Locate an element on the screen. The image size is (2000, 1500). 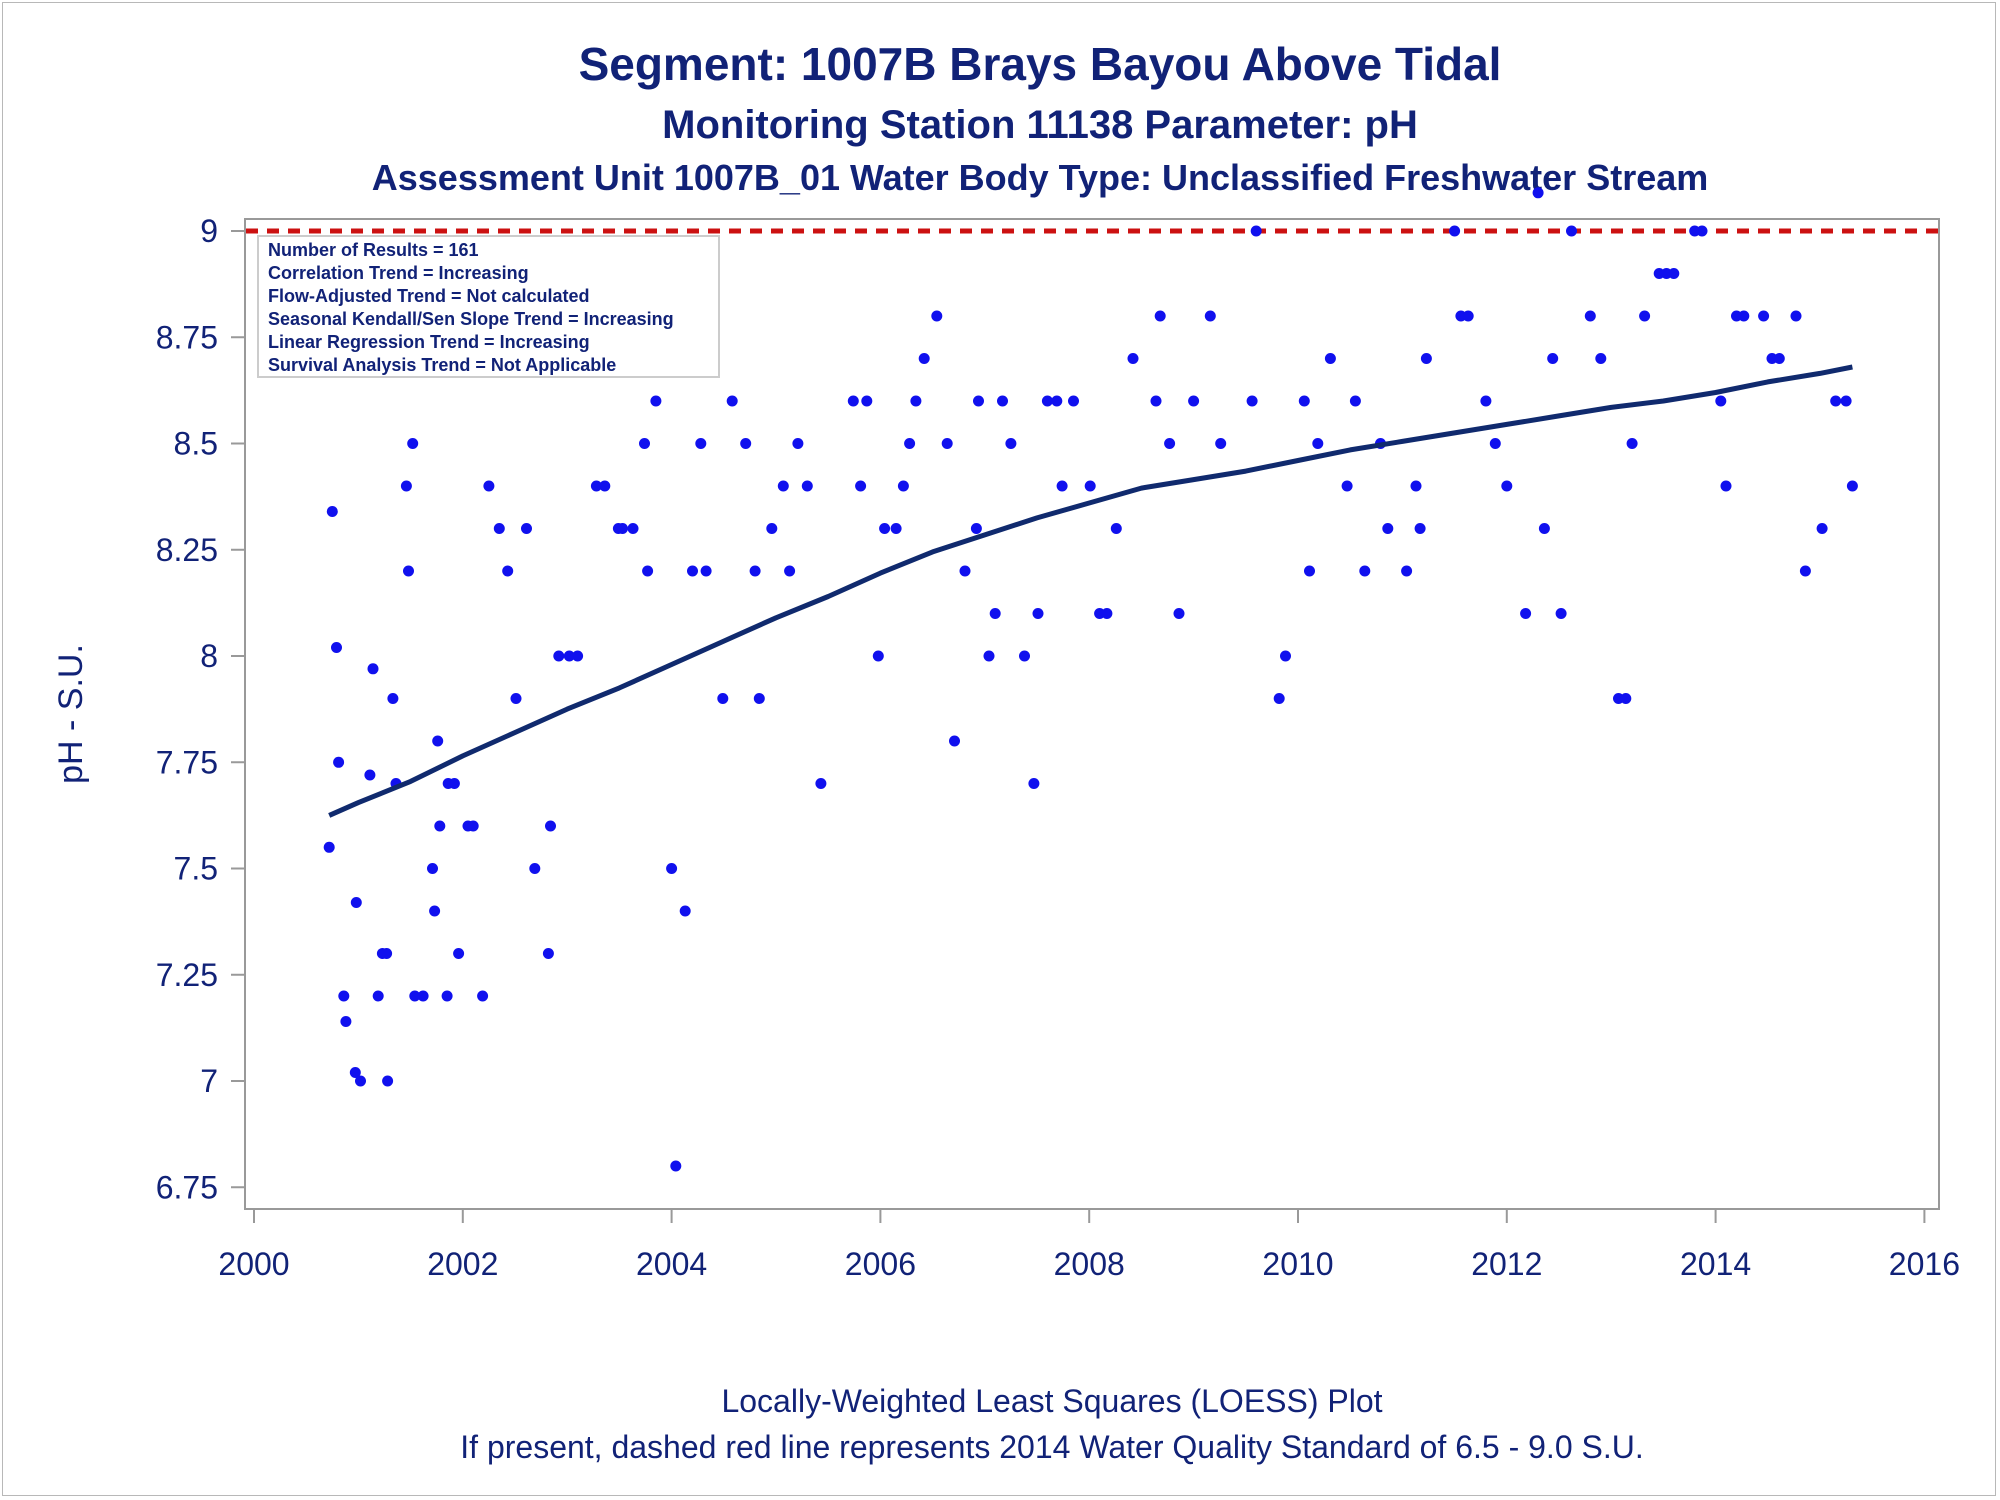
y-tick-label: 7 is located at coordinates (209, 1081).